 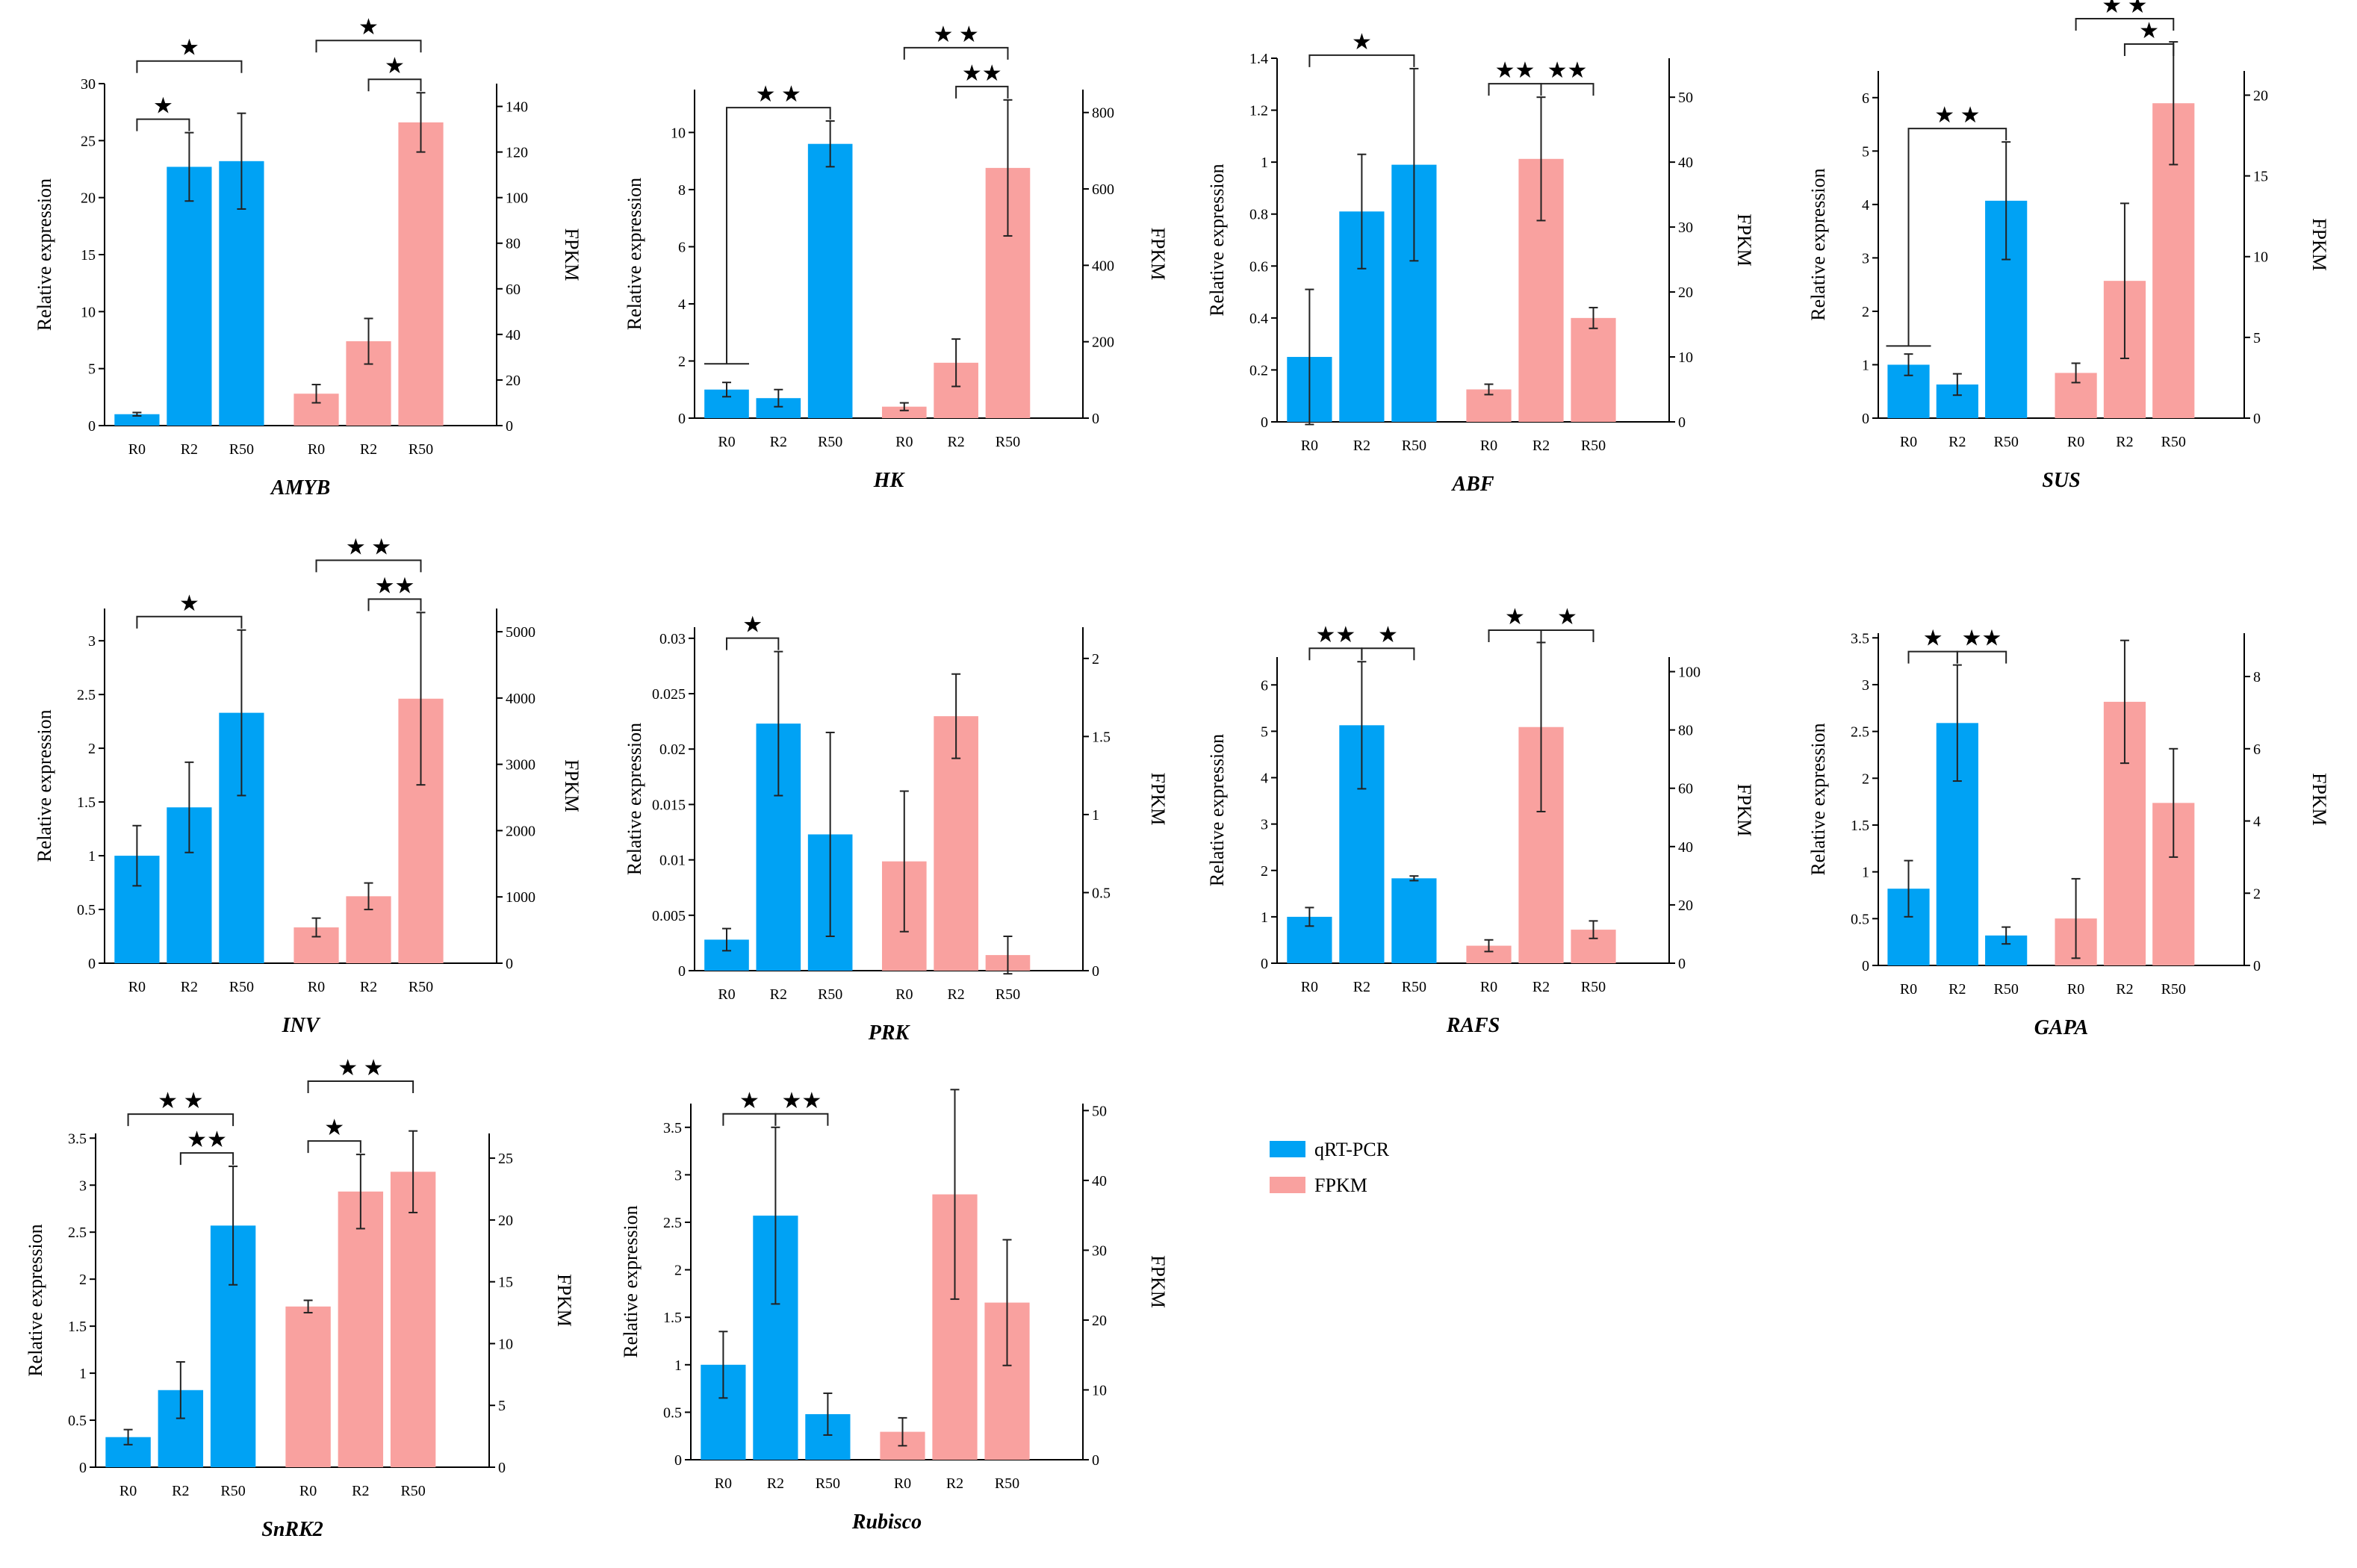 I want to click on gene-name: Rubisco, so click(x=886, y=1522).